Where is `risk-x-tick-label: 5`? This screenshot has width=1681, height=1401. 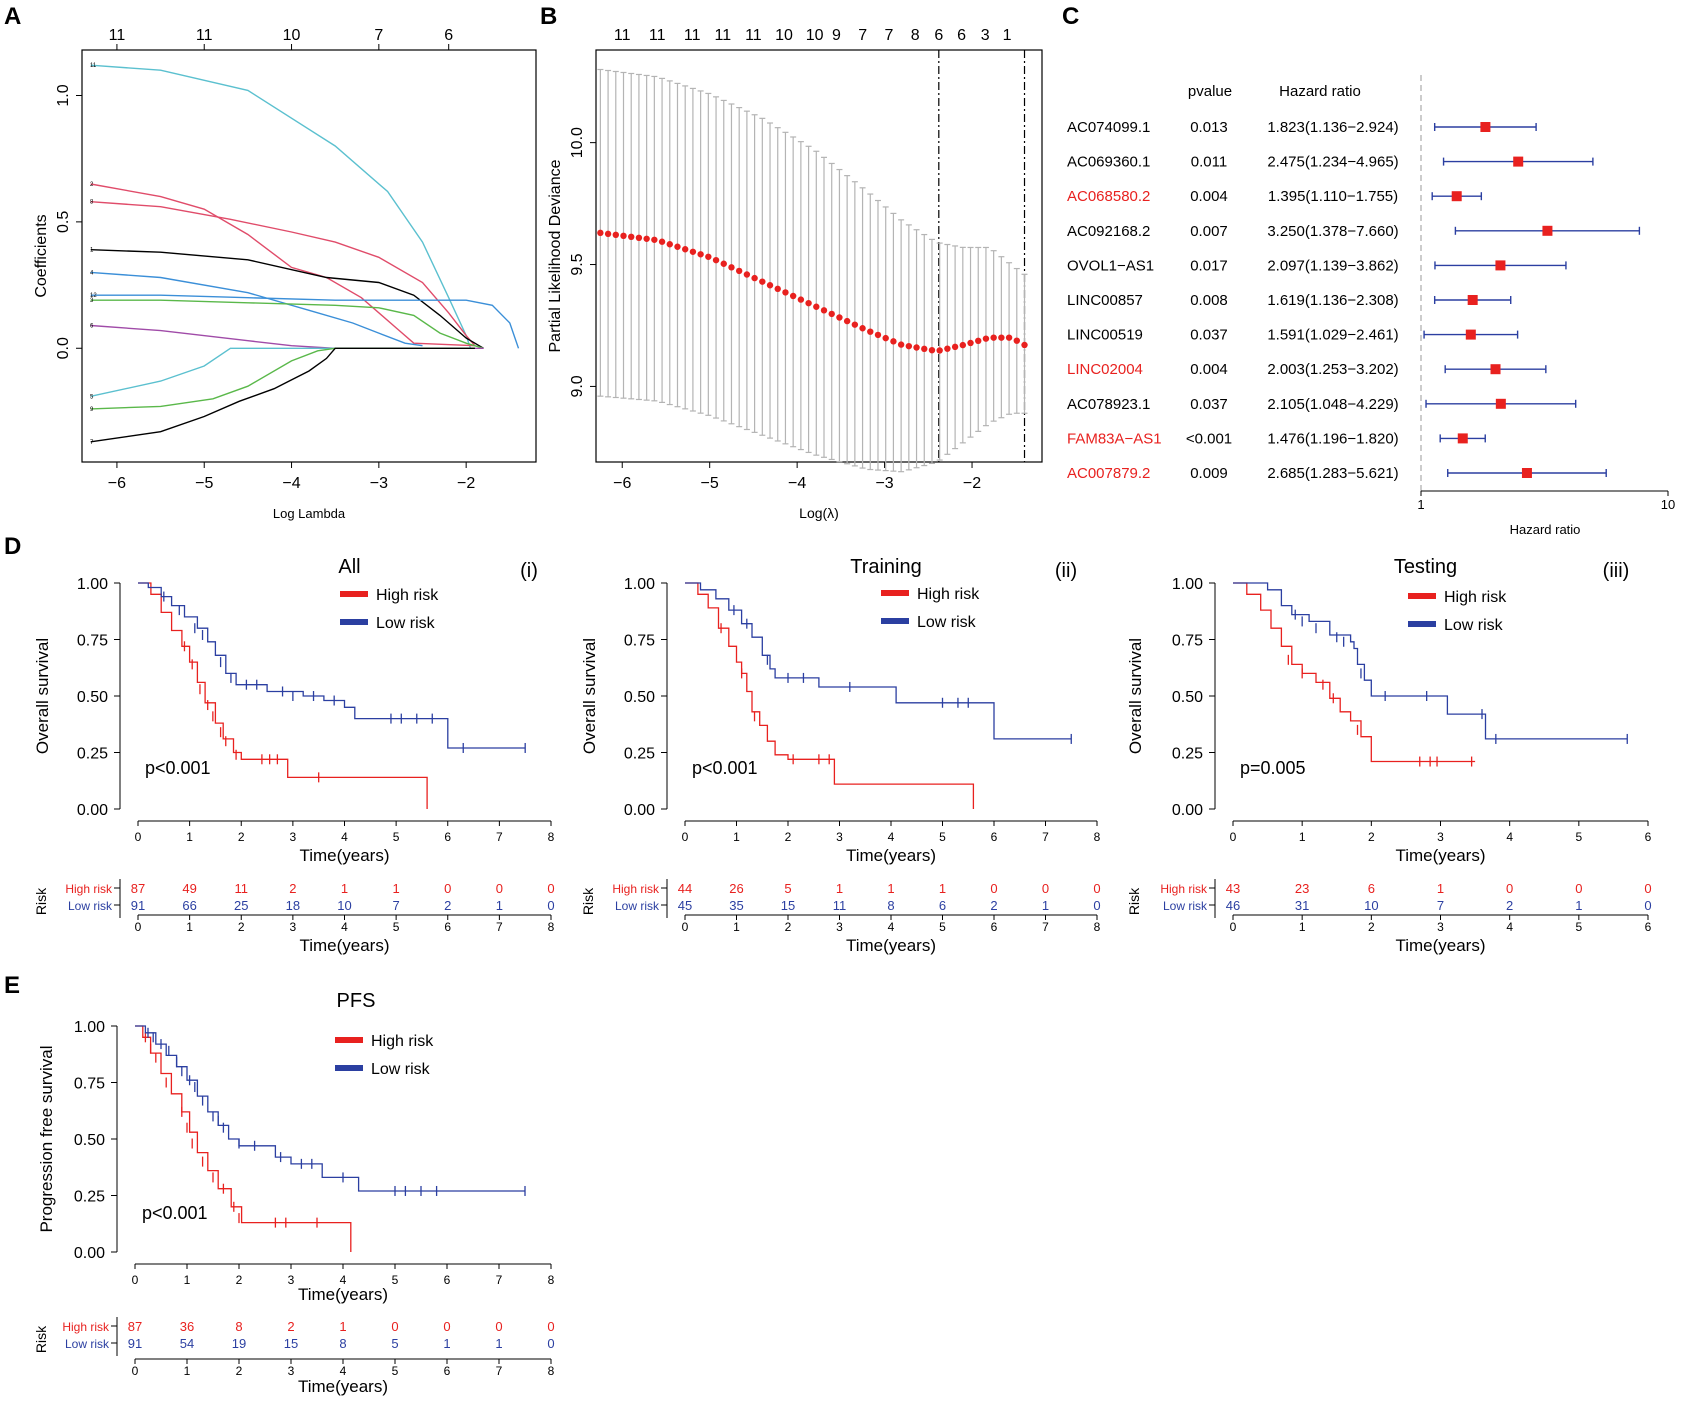
risk-x-tick-label: 5 is located at coordinates (942, 927).